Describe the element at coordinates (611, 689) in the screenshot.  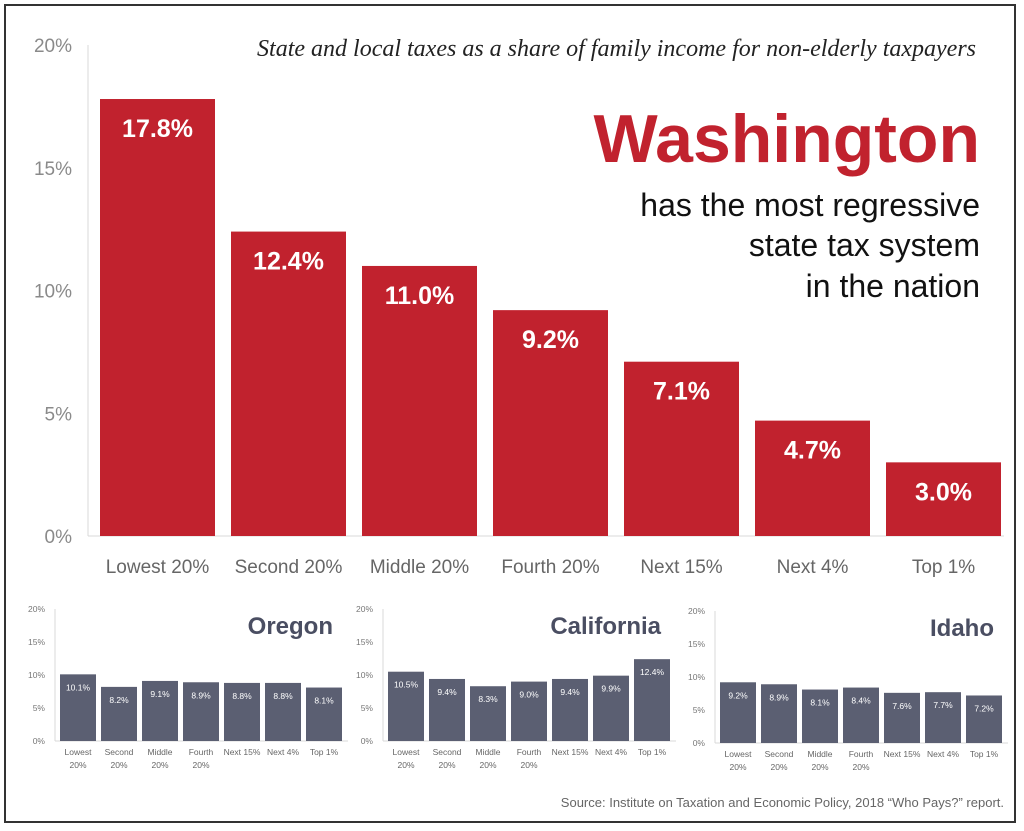
I see `bar-value-label: 9.9%` at that location.